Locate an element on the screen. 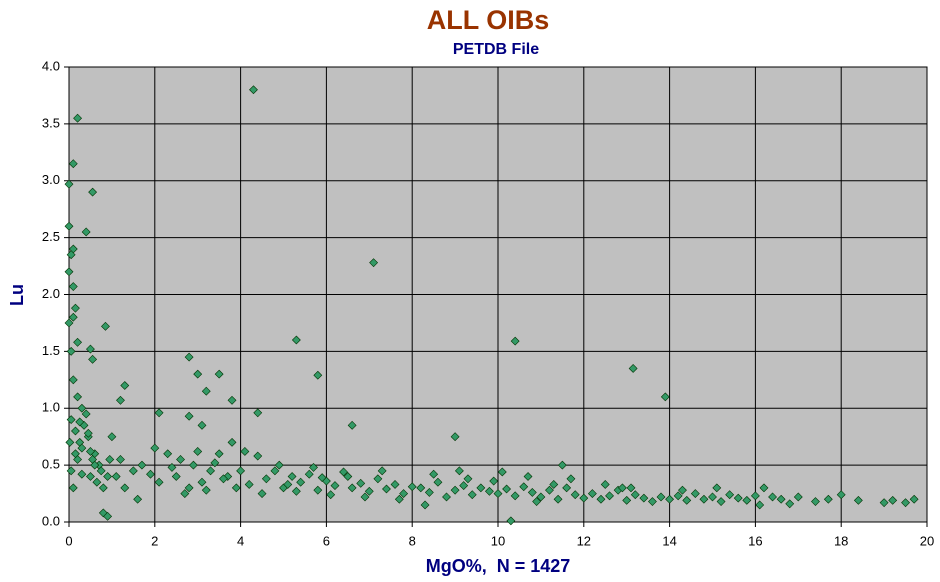 The image size is (940, 582). x-tick-label: 14 is located at coordinates (669, 540).